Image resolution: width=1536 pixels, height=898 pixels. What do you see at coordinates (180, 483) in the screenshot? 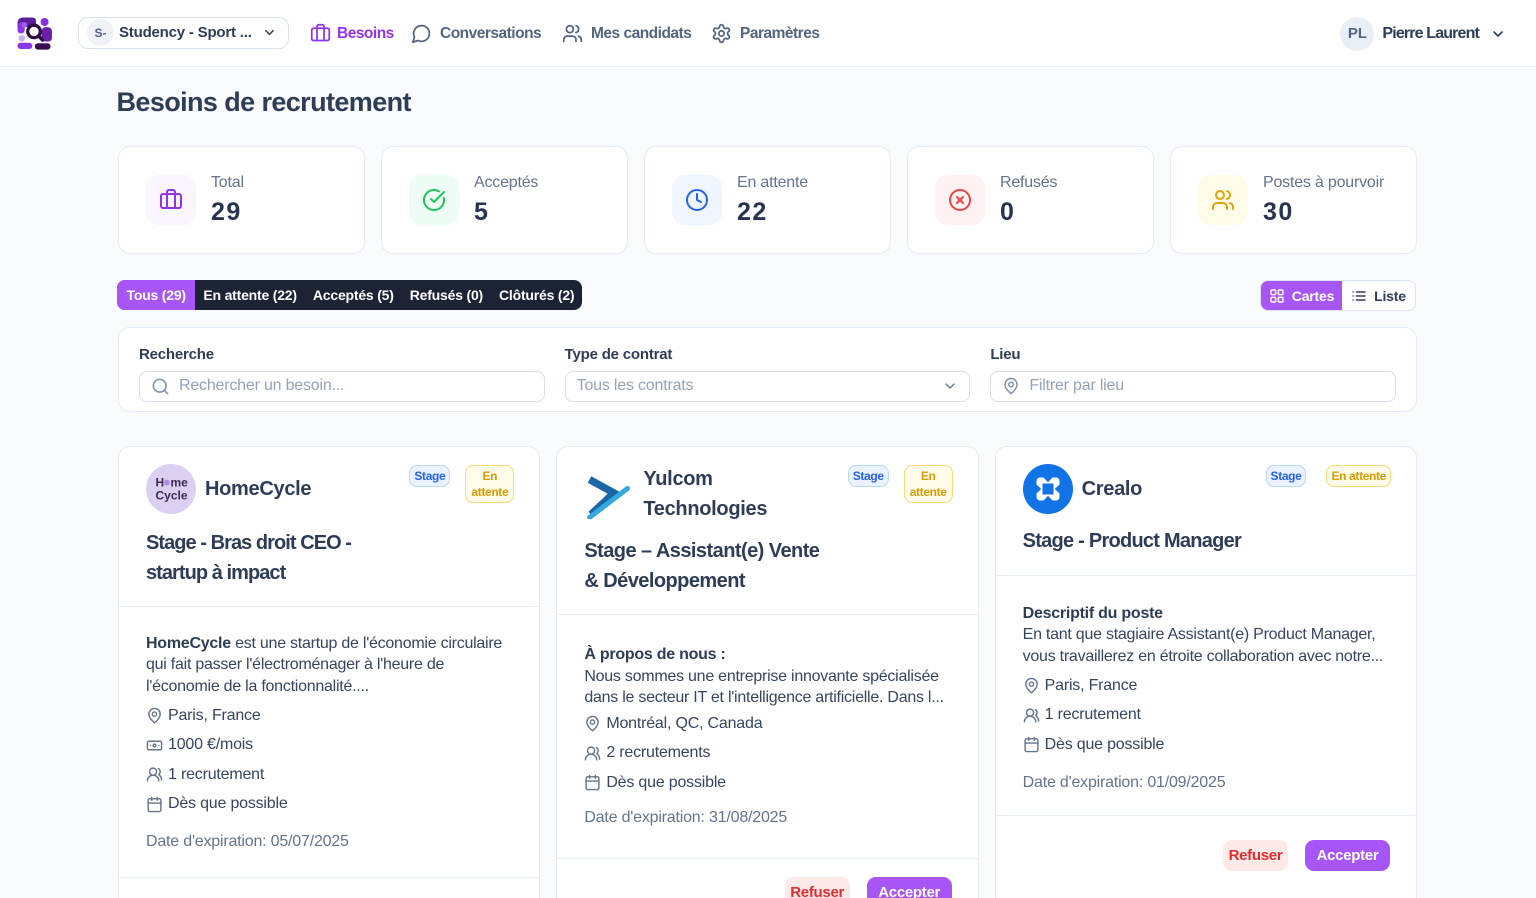
I see `svg-text: me` at bounding box center [180, 483].